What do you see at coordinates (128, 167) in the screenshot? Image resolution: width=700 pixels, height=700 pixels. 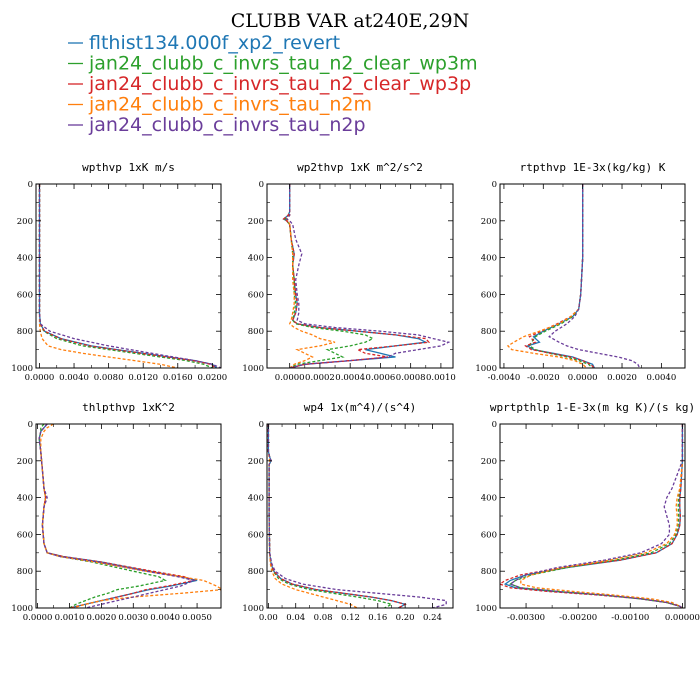 I see `panel-title: wpthvp 1xK m/s` at bounding box center [128, 167].